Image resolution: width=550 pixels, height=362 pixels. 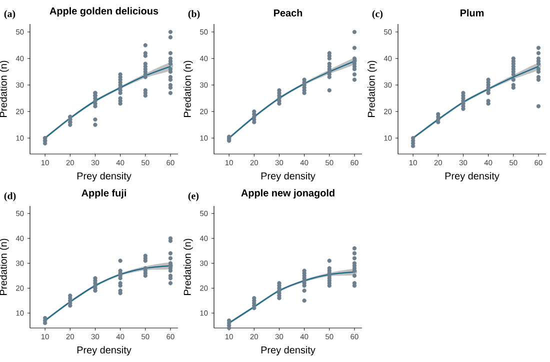 I want to click on chart-title: Apple new jonagold, so click(x=287, y=193).